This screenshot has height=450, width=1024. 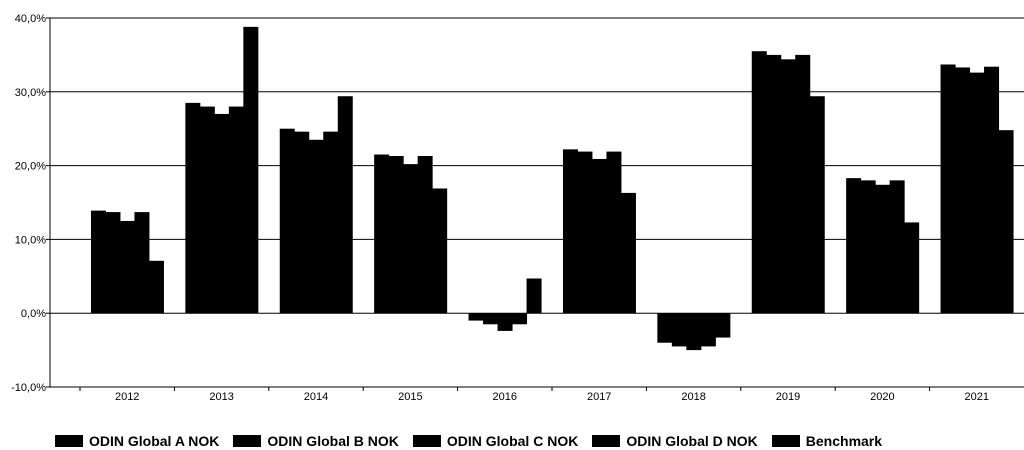 I want to click on legend-item: ODIN Global C NOK, so click(x=495, y=441).